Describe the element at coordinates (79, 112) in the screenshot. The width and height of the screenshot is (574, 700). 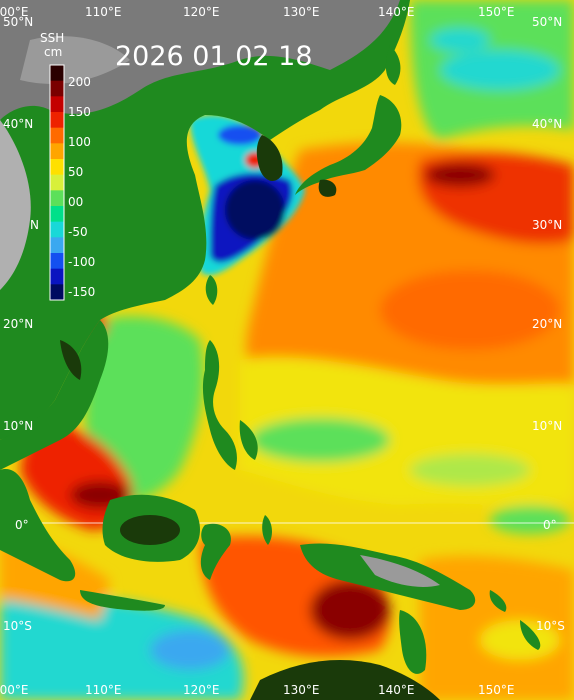
I see `colorbar-tick: 150` at that location.